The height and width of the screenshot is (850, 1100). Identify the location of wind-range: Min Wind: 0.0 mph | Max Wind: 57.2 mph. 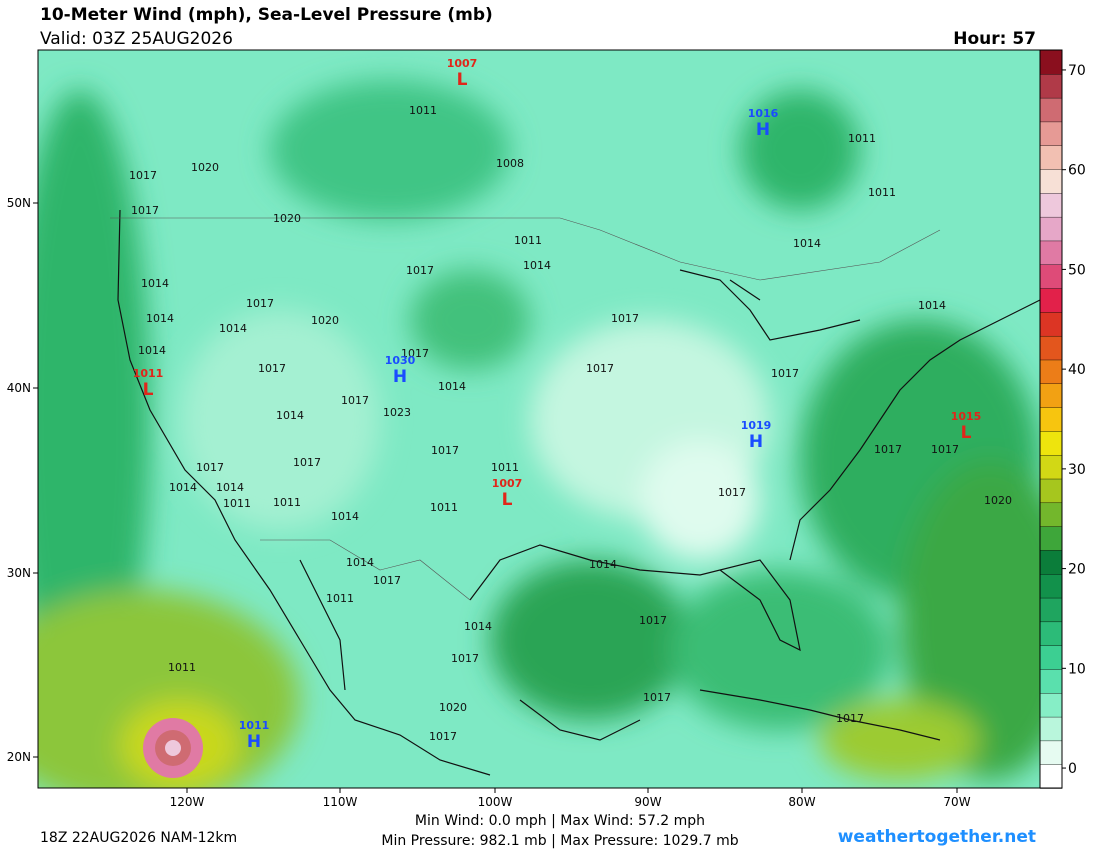
(560, 821).